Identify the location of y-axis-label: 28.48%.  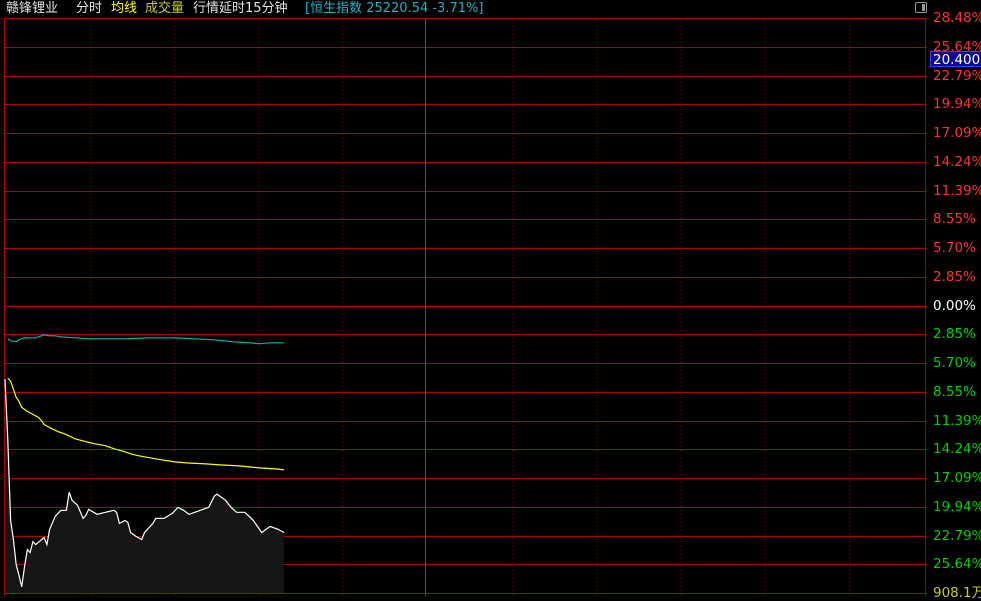
(957, 18).